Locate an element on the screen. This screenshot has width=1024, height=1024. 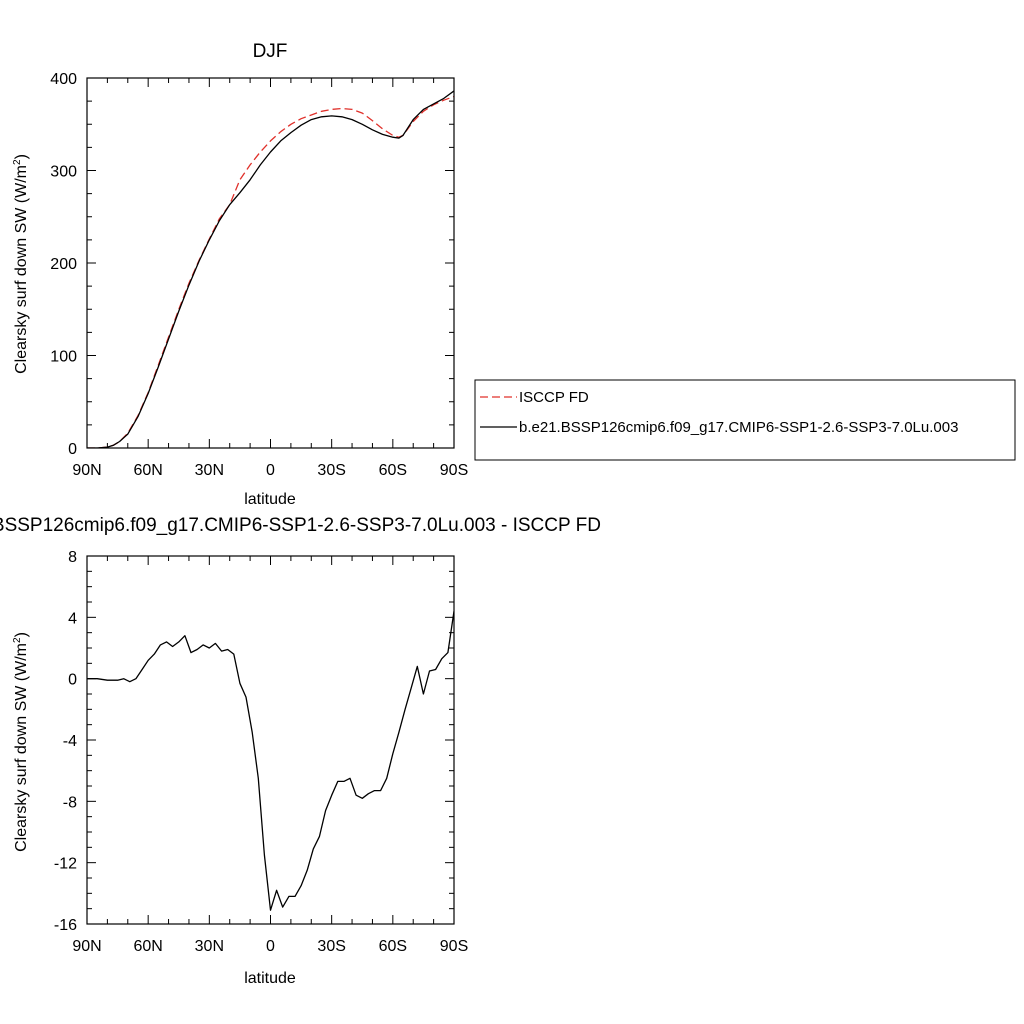
chart0-y-tick-label: 400 is located at coordinates (63, 79).